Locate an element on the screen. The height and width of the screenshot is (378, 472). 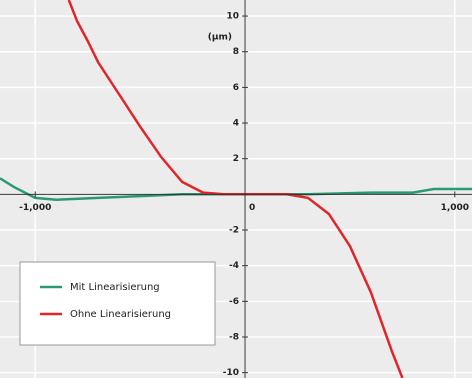
legend: Mit Linearisierung Ohne Linearisierung is located at coordinates (117, 303).